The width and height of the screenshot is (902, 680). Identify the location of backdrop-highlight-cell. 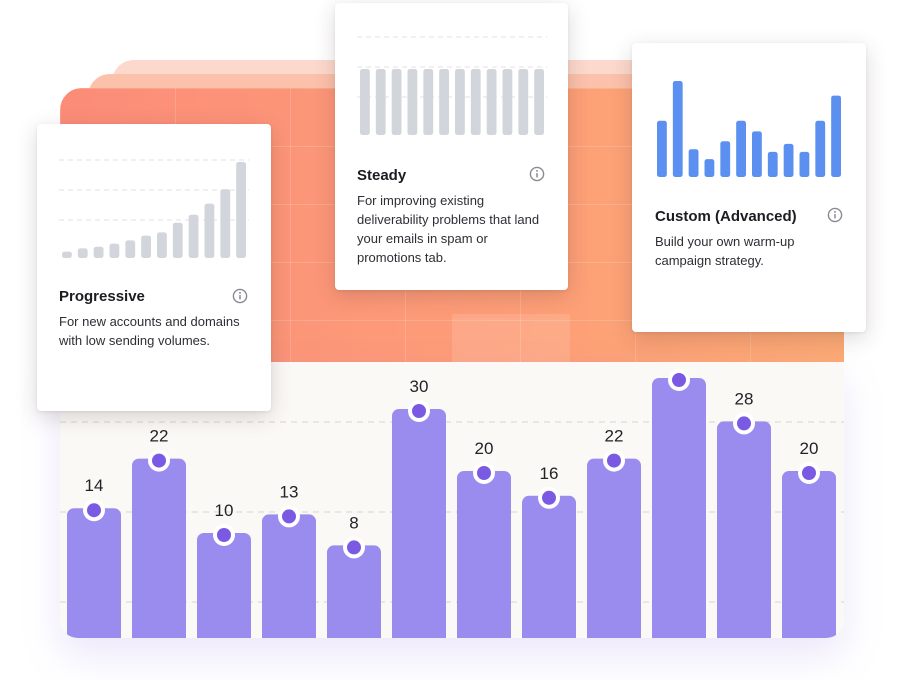
(511, 341).